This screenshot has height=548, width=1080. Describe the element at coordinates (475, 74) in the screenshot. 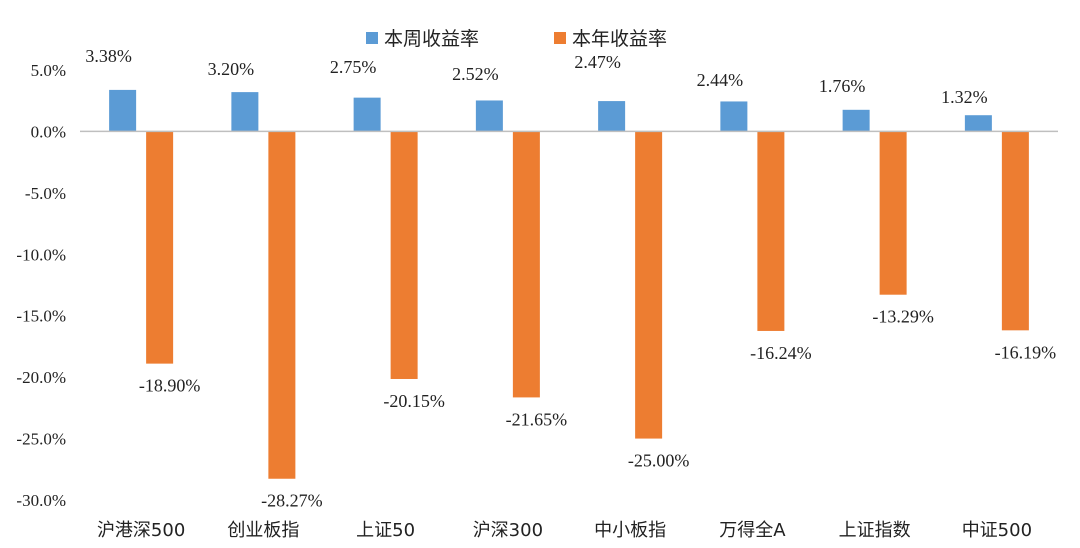

I see `data-label-week: 2.52%` at that location.